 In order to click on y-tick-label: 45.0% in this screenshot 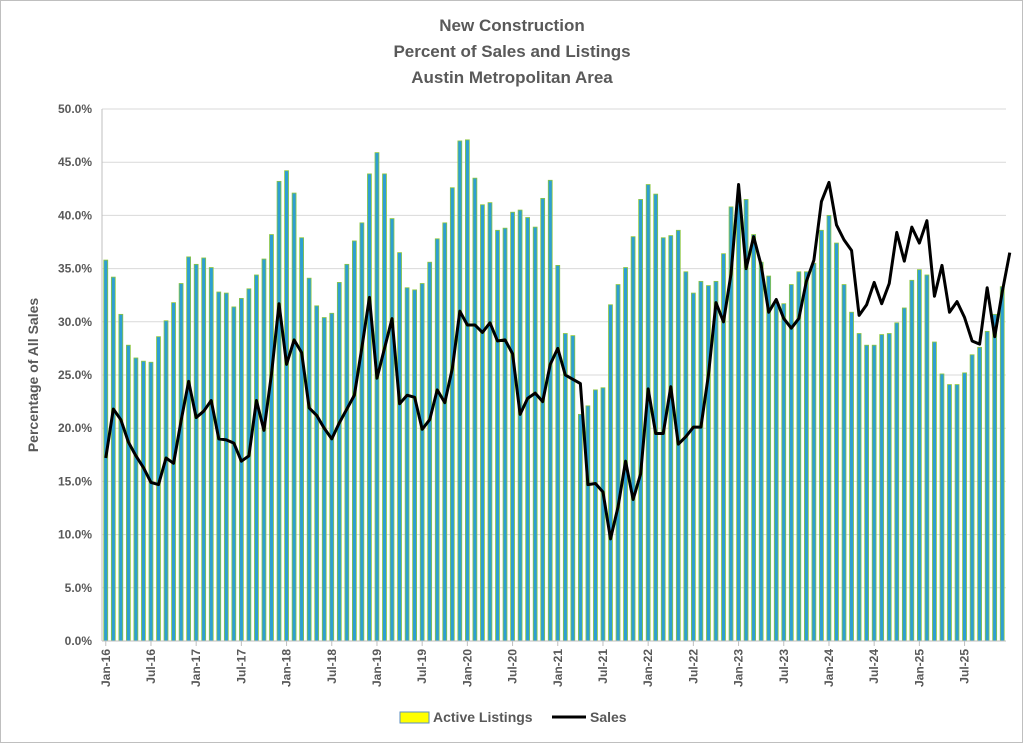, I will do `click(75, 162)`.